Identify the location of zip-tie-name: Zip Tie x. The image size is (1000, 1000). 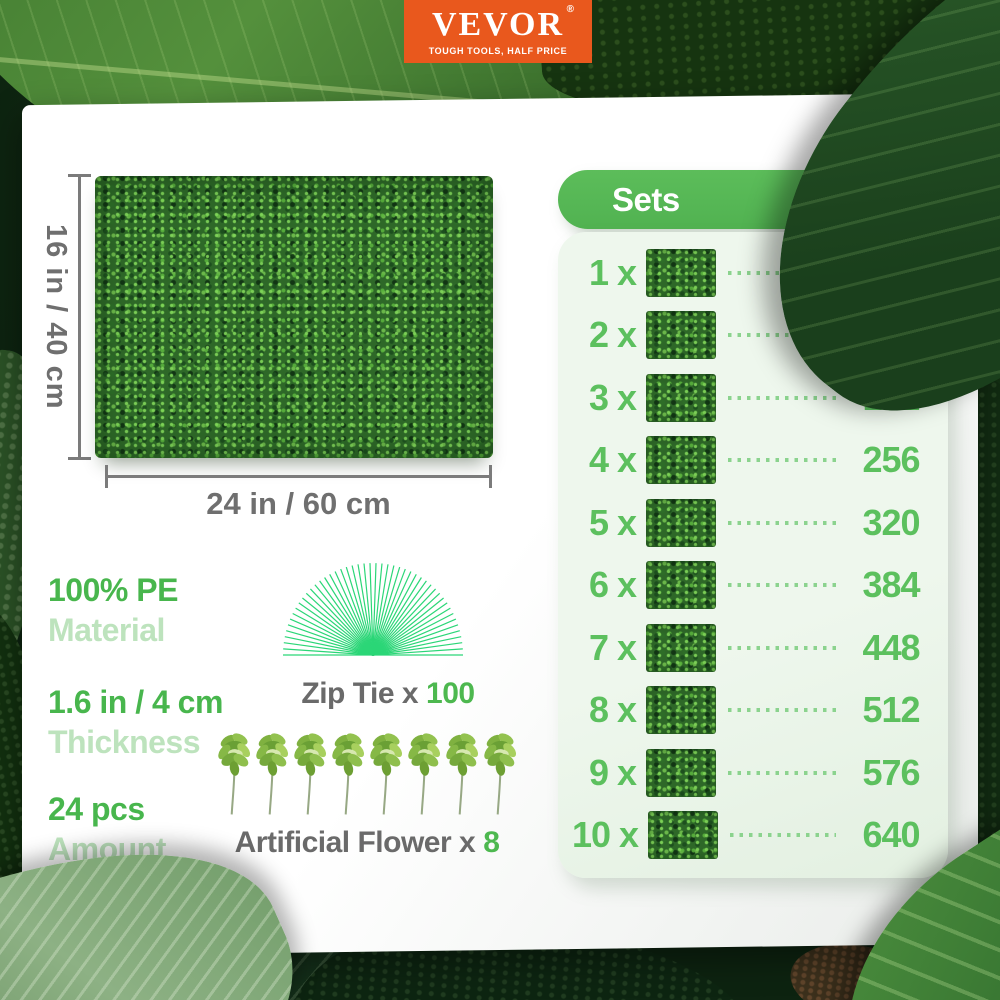
(360, 693).